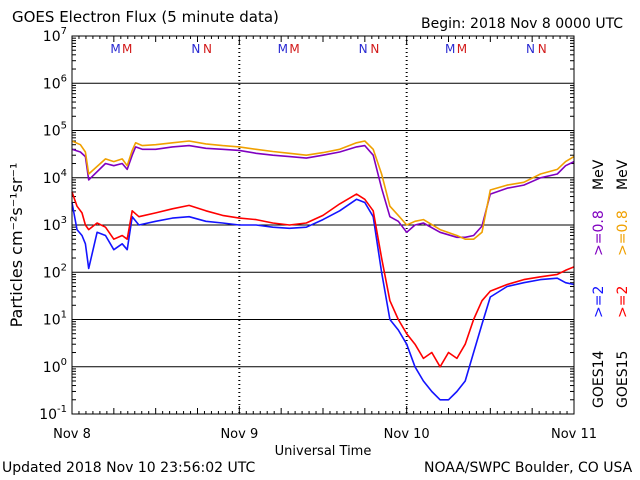 The width and height of the screenshot is (640, 480). Describe the element at coordinates (55, 35) in the screenshot. I see `y-tick-label: 10⁷` at that location.